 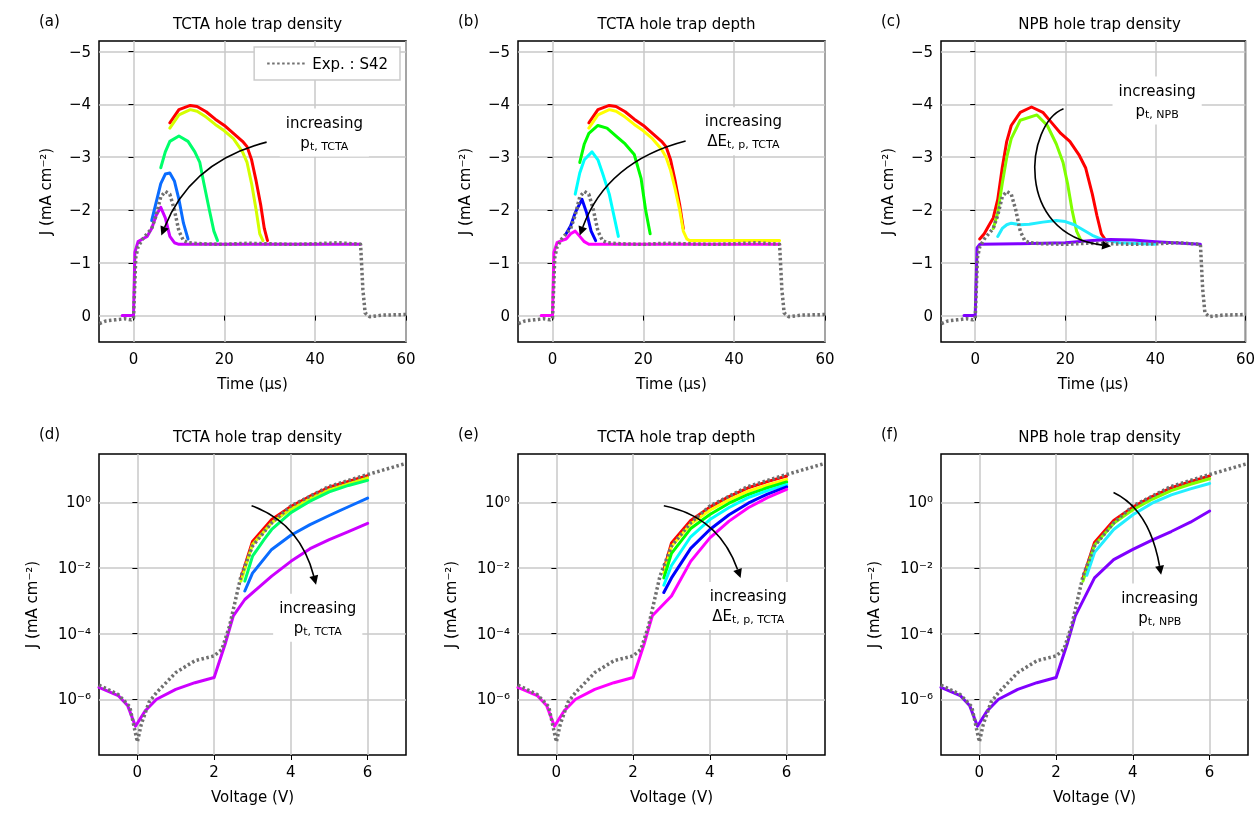 What do you see at coordinates (468, 433) in the screenshot?
I see `text: (e)` at bounding box center [468, 433].